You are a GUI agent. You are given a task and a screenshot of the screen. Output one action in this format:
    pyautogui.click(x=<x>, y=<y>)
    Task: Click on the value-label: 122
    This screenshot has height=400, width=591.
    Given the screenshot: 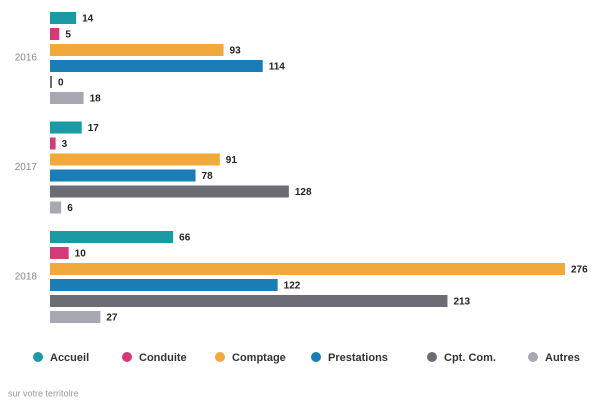 What is the action you would take?
    pyautogui.click(x=292, y=286)
    